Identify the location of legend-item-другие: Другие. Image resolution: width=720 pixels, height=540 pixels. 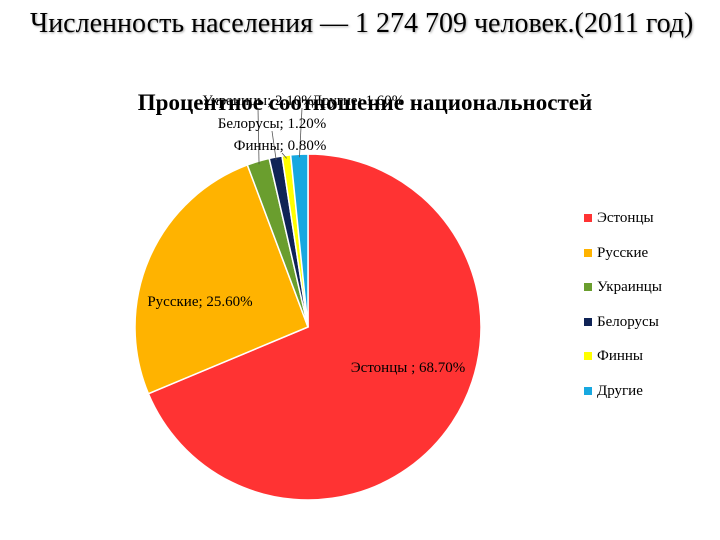
(623, 400).